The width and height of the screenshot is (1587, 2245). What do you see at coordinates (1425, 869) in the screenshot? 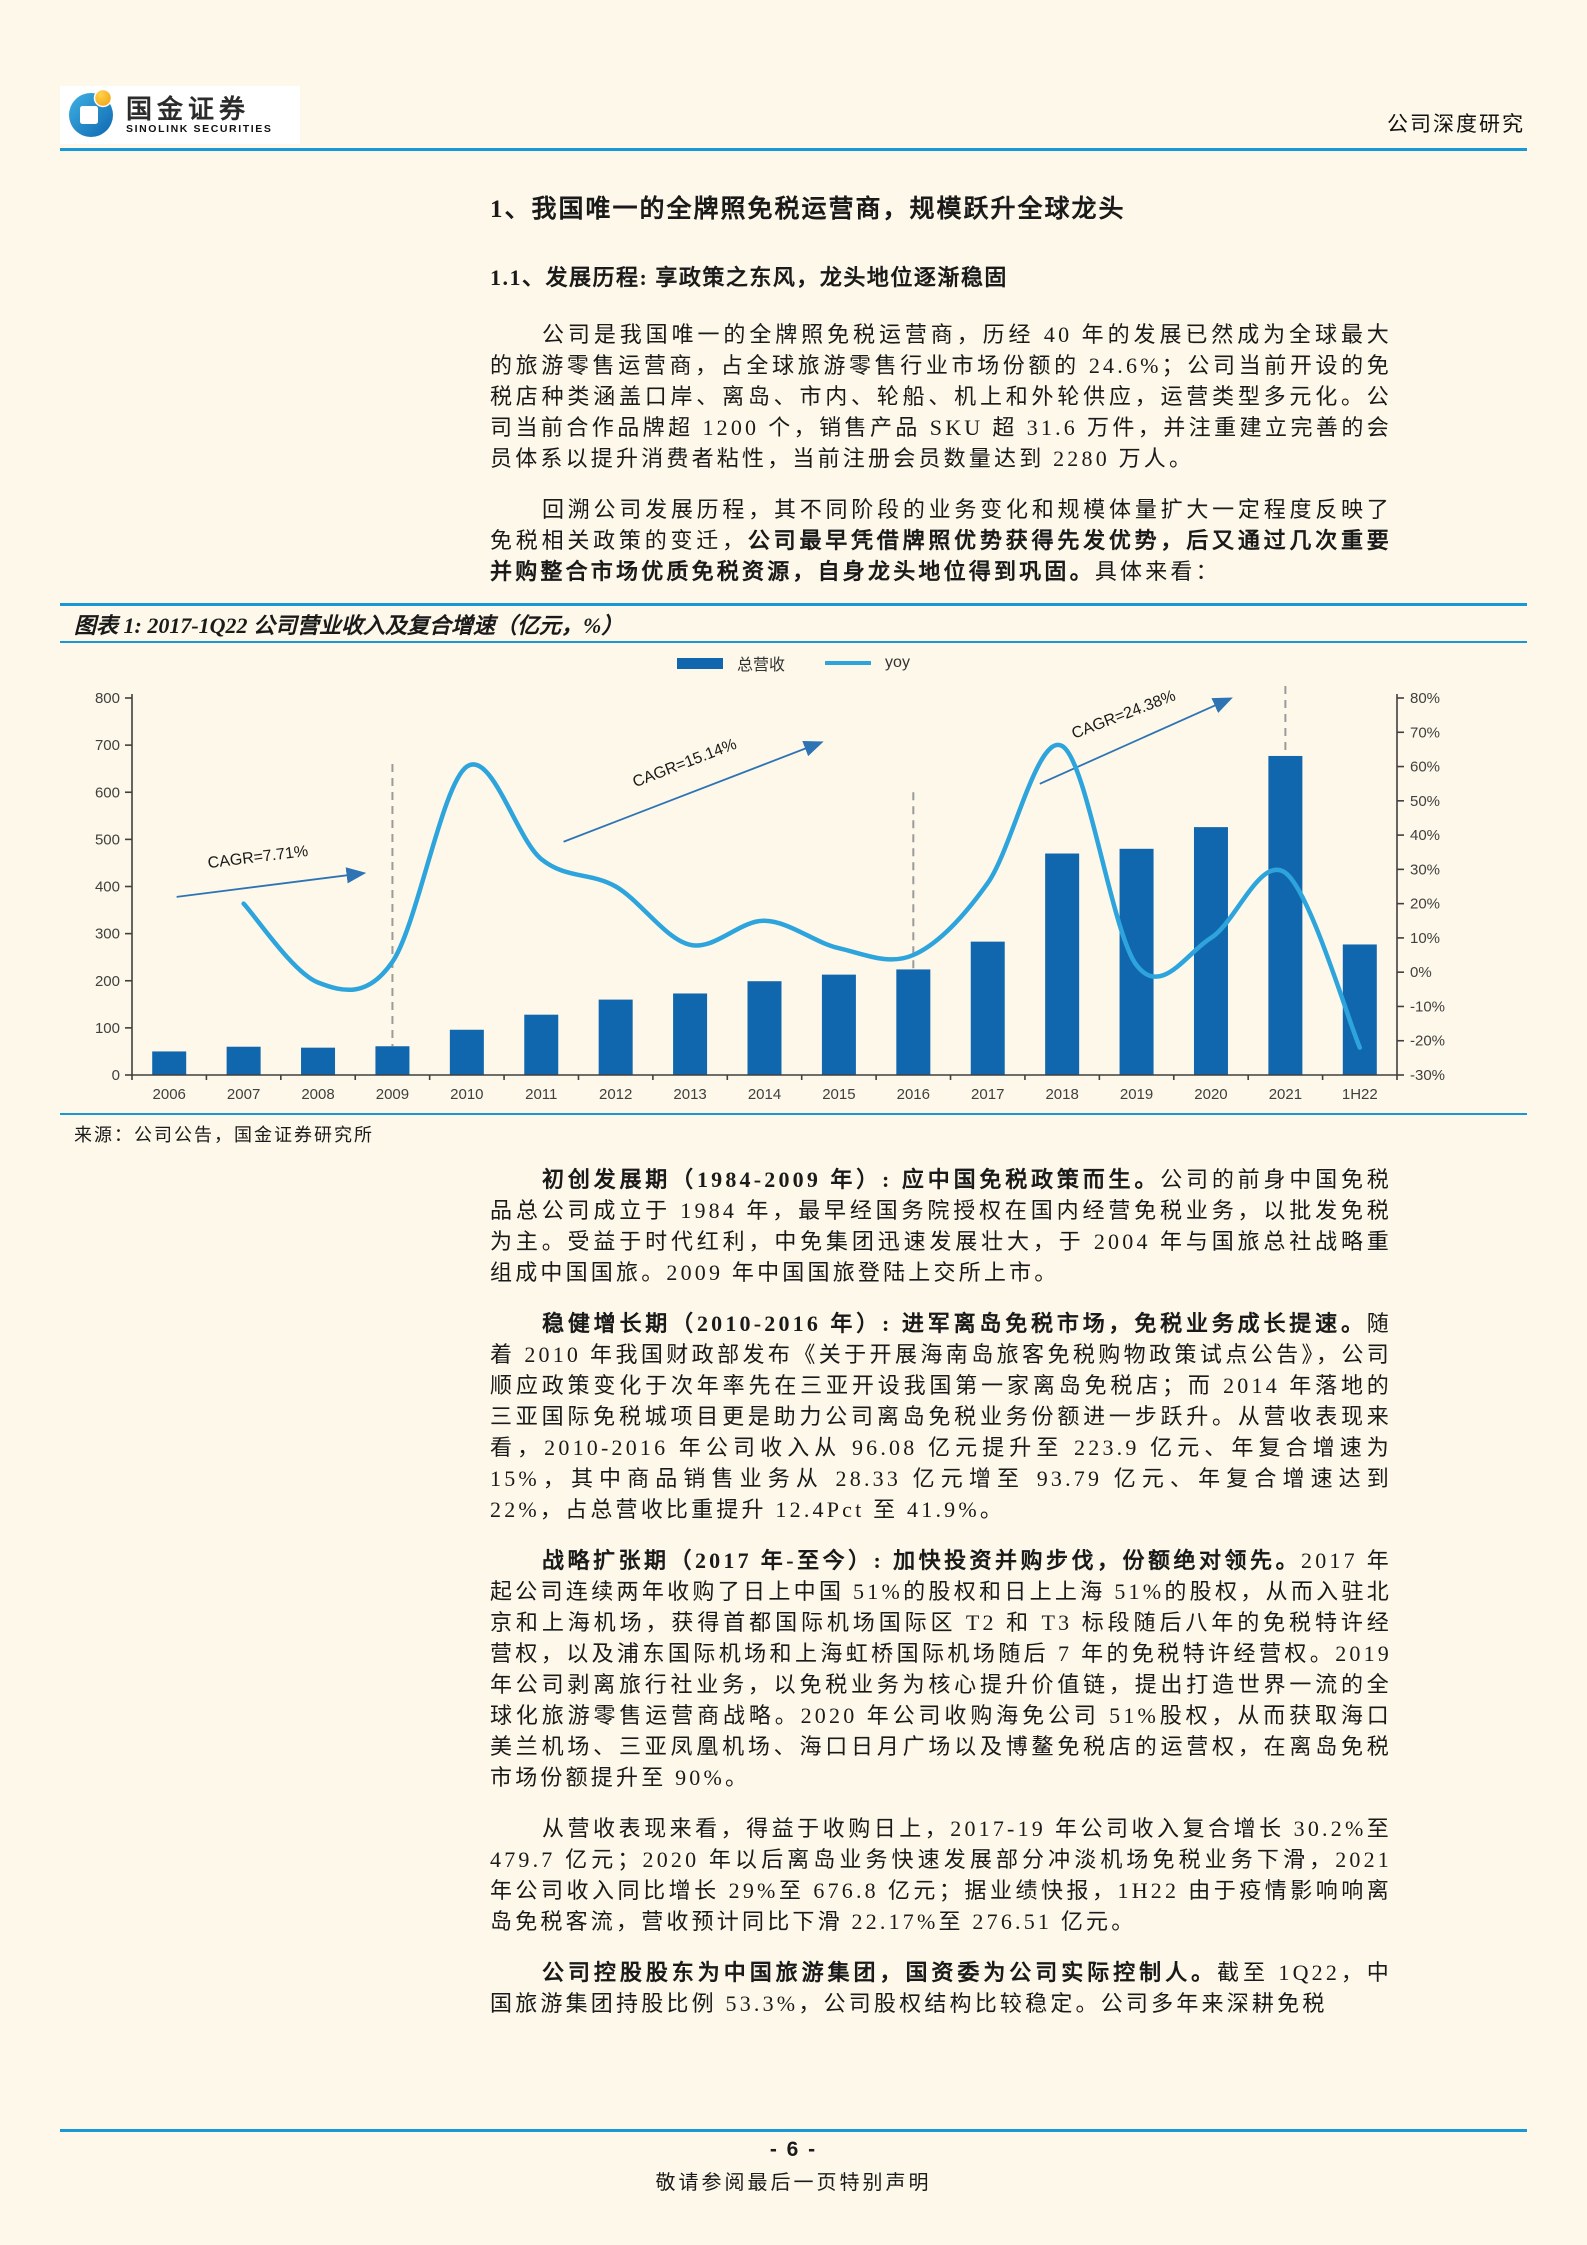
I see `svg-text: 30%` at bounding box center [1425, 869].